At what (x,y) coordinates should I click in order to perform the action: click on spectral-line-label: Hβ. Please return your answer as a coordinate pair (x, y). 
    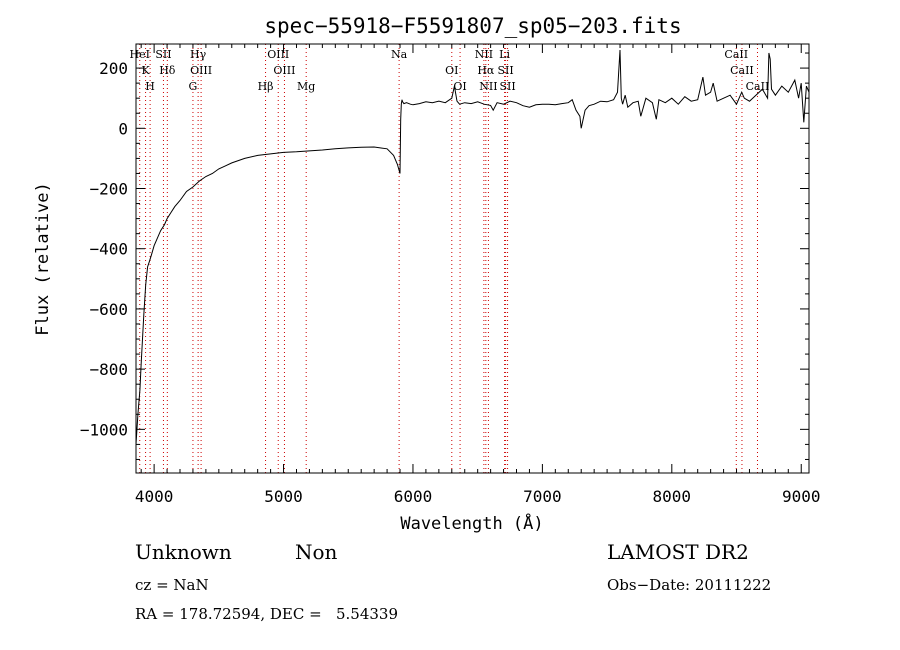
    Looking at the image, I should click on (266, 86).